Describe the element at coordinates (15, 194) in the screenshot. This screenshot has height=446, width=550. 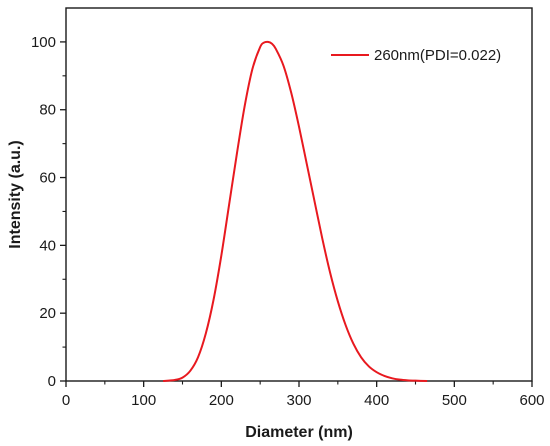
I see `y-axis-title: Intensity (a.u.)` at that location.